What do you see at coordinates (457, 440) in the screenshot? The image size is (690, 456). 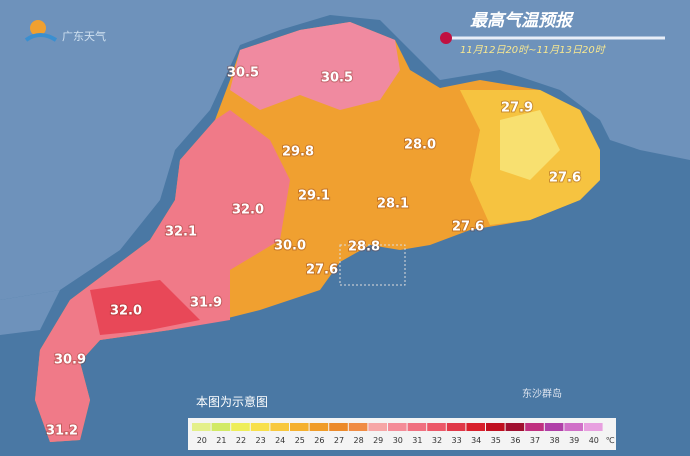 I see `legend-label: 33` at bounding box center [457, 440].